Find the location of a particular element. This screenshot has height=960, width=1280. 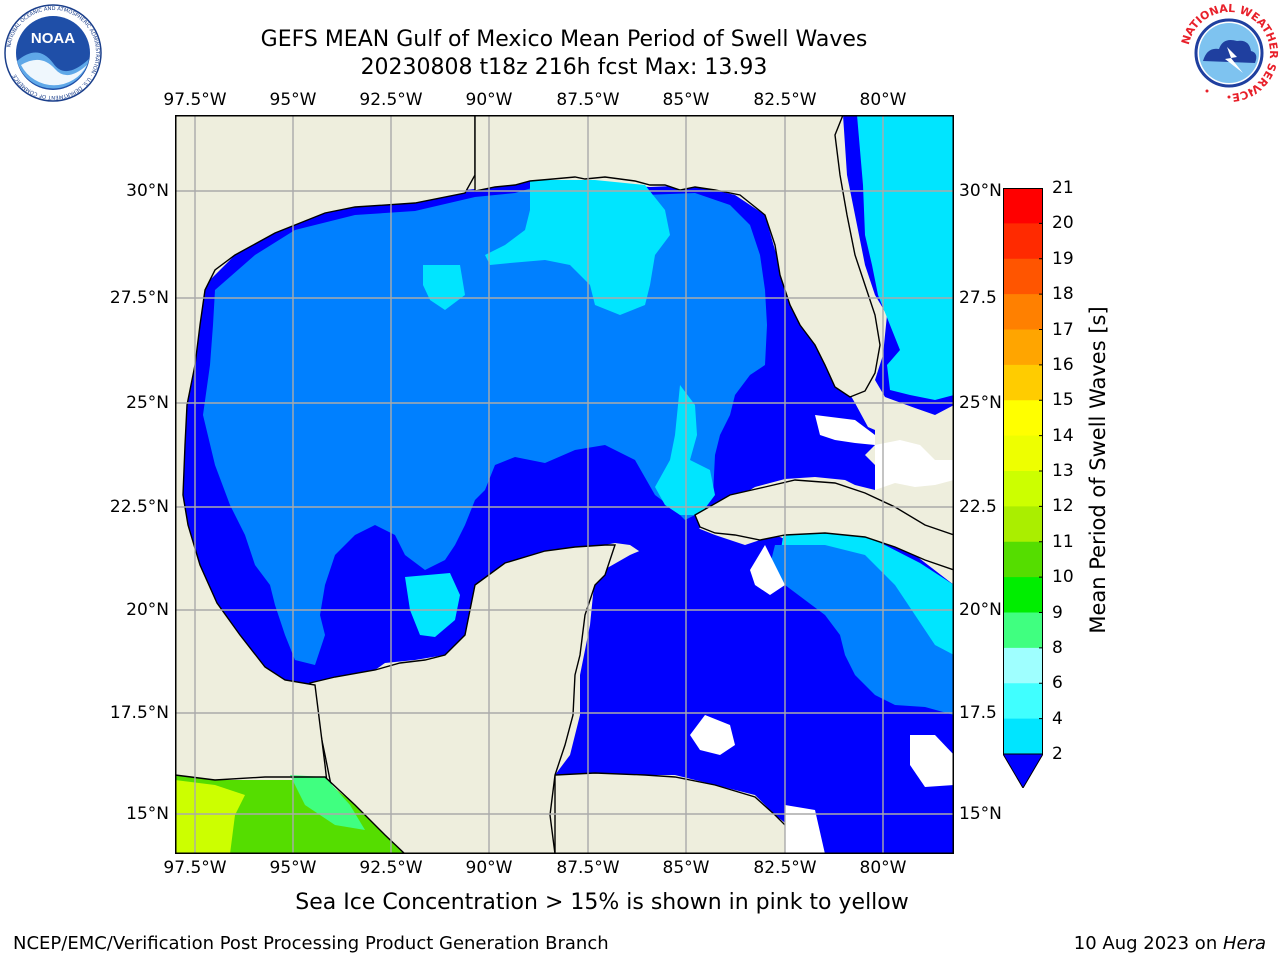

map-subtitle: 20230808 t18z 216h fcst Max: 13.93 is located at coordinates (564, 67).